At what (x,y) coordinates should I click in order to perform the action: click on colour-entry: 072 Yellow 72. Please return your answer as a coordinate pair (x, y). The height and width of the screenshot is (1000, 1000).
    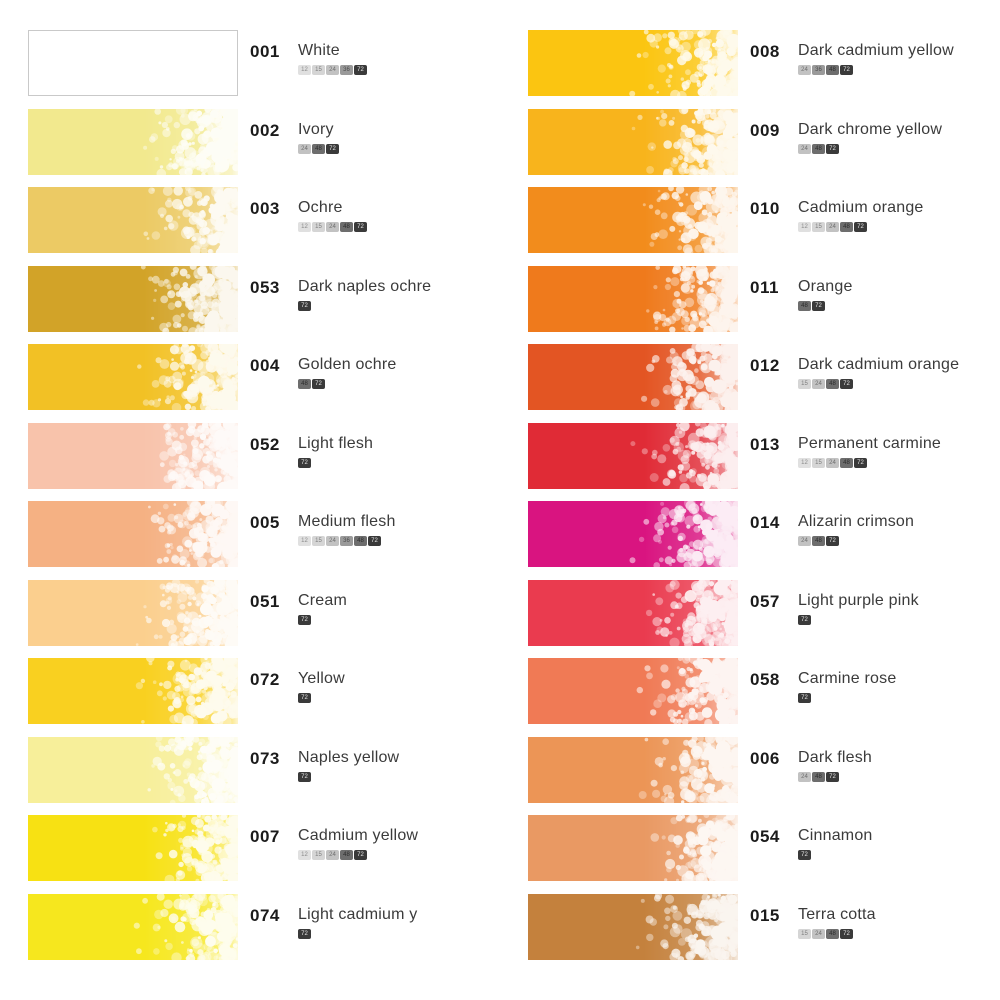
    Looking at the image, I should click on (250, 697).